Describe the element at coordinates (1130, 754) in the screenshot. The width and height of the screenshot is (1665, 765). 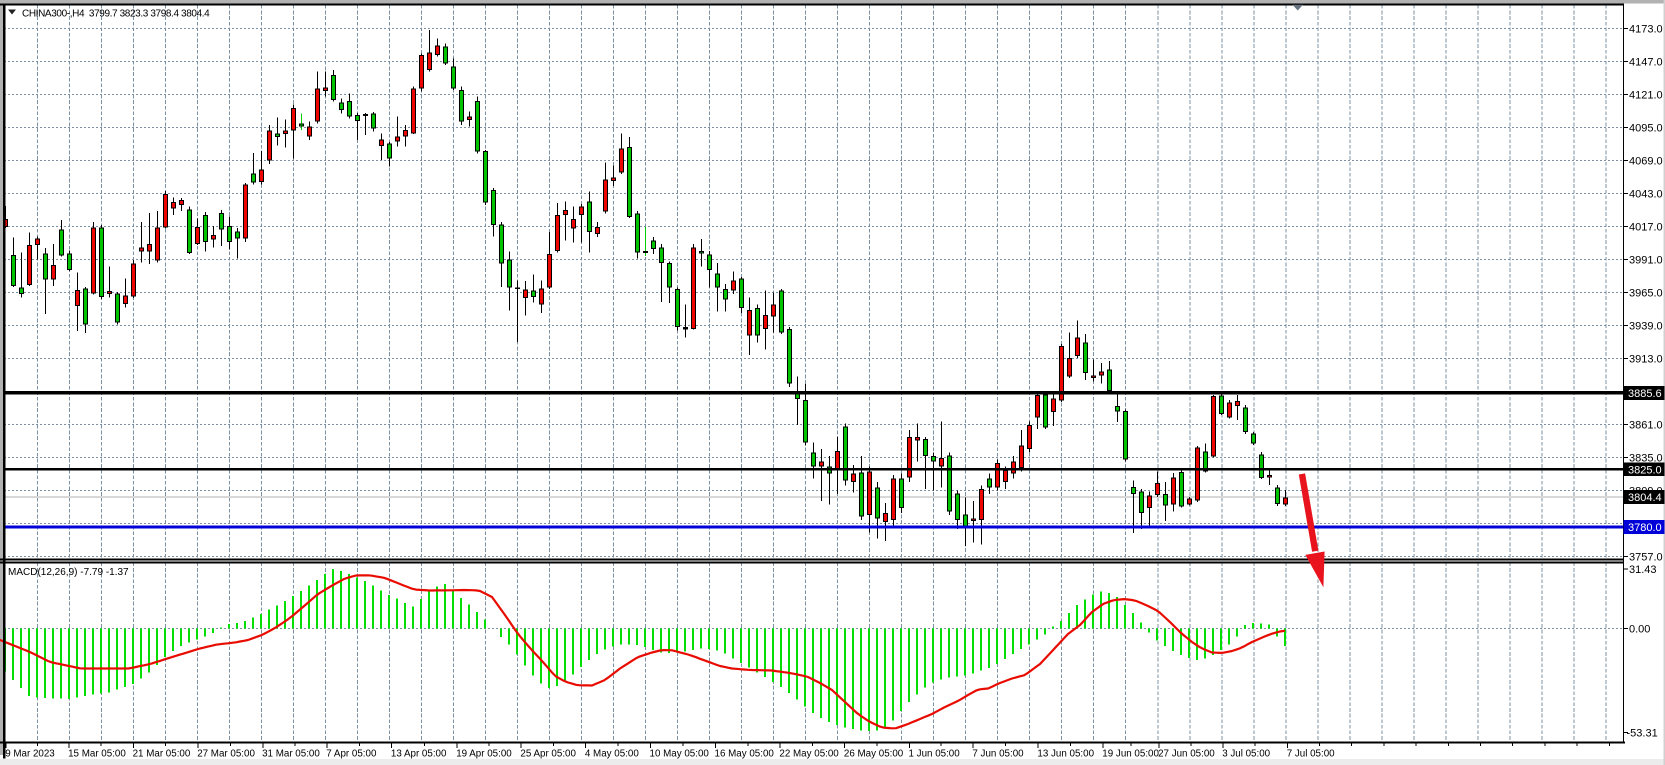
I see `svg-text: 19 Jun 05:00` at that location.